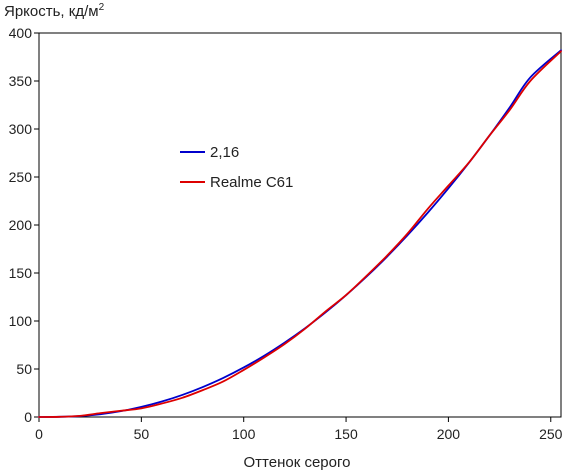 The image size is (563, 470). Describe the element at coordinates (21, 33) in the screenshot. I see `y-tick-label: 400` at that location.